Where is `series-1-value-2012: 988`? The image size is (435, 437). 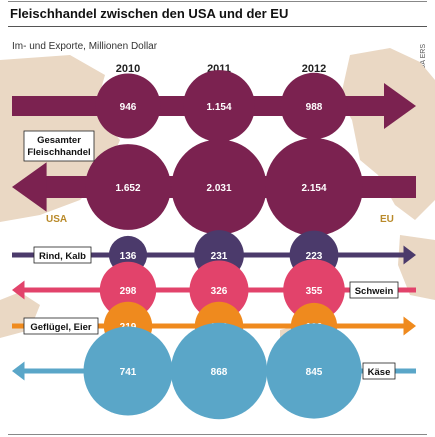
series-1-value-2012: 988 is located at coordinates (314, 107).